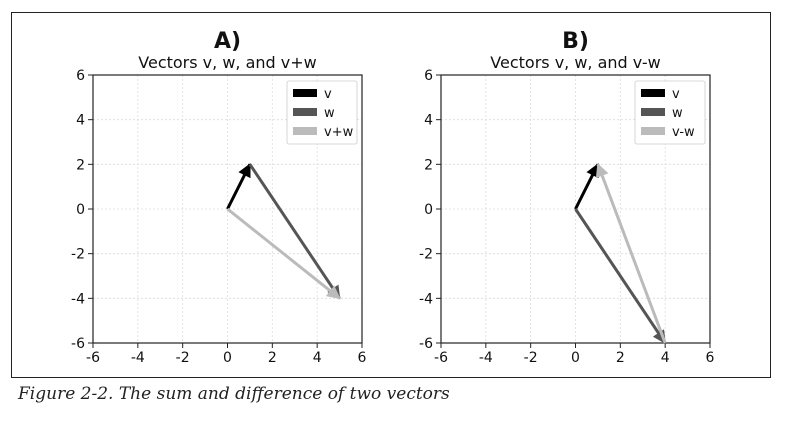 This screenshot has width=807, height=421. Describe the element at coordinates (683, 132) in the screenshot. I see `legend-label: v-w` at that location.